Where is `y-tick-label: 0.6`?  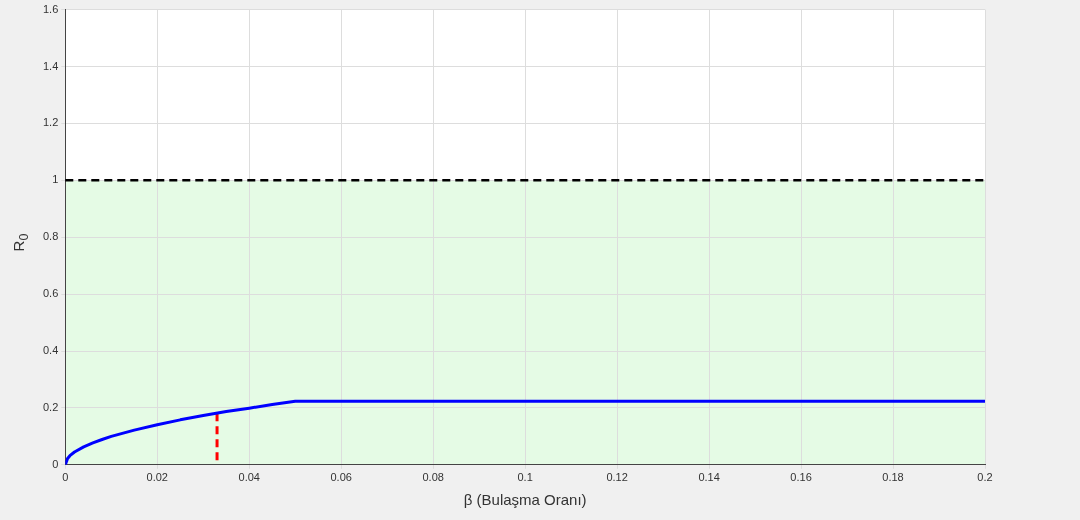
y-tick-label: 0.6 is located at coordinates (50, 293).